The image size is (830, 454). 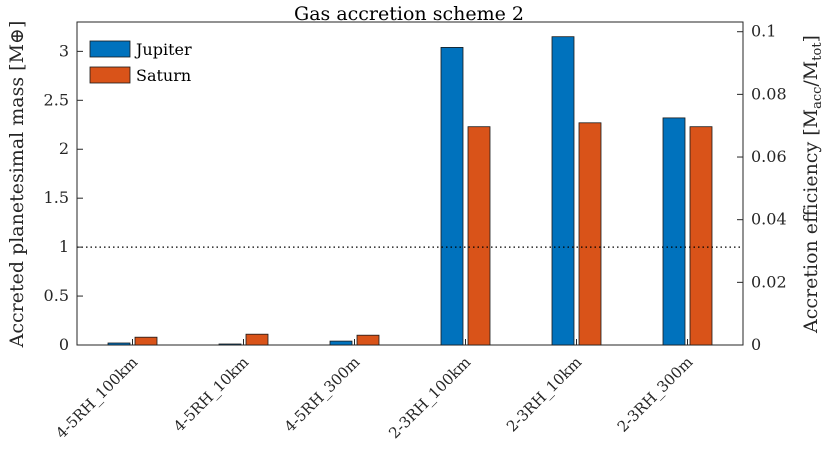 What do you see at coordinates (544, 394) in the screenshot?
I see `x-tick-label: 2-3RH_10km` at bounding box center [544, 394].